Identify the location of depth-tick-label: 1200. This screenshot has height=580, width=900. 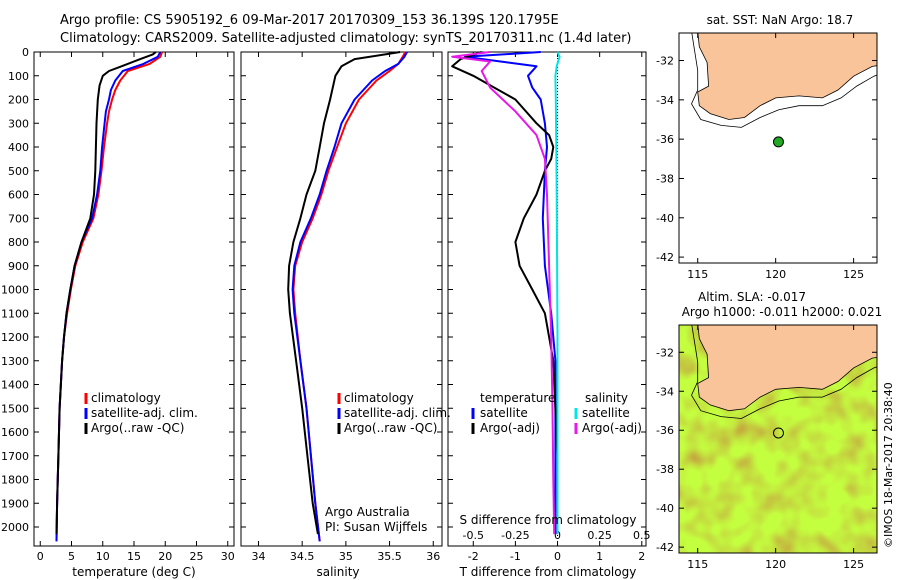
(15, 337).